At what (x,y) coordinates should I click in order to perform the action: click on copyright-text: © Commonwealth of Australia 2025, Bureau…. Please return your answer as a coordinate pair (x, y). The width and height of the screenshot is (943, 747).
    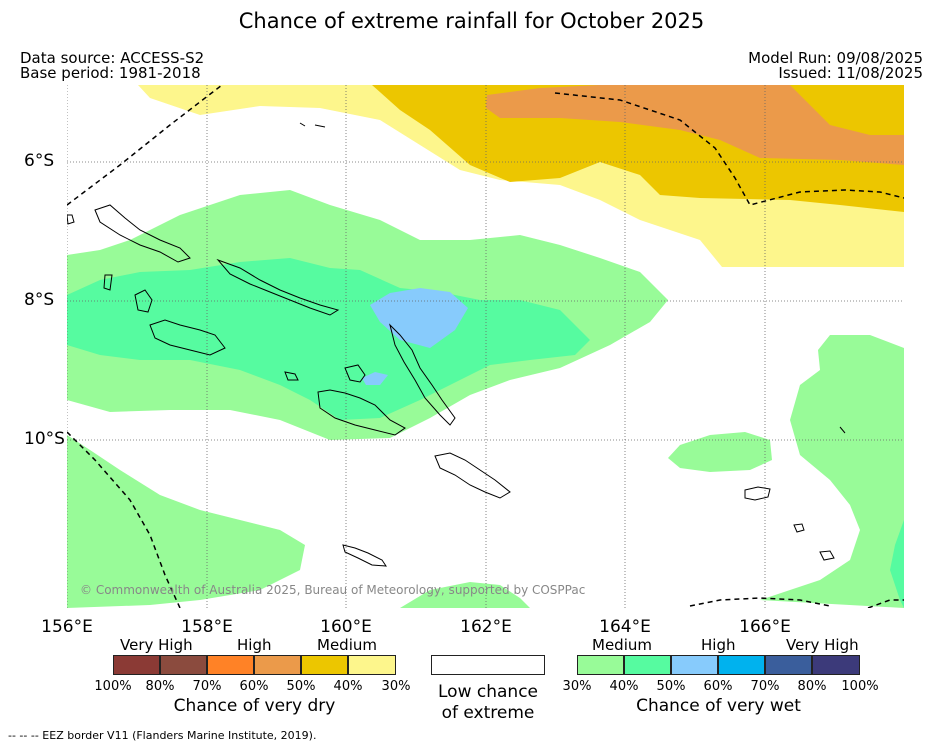
    Looking at the image, I should click on (332, 590).